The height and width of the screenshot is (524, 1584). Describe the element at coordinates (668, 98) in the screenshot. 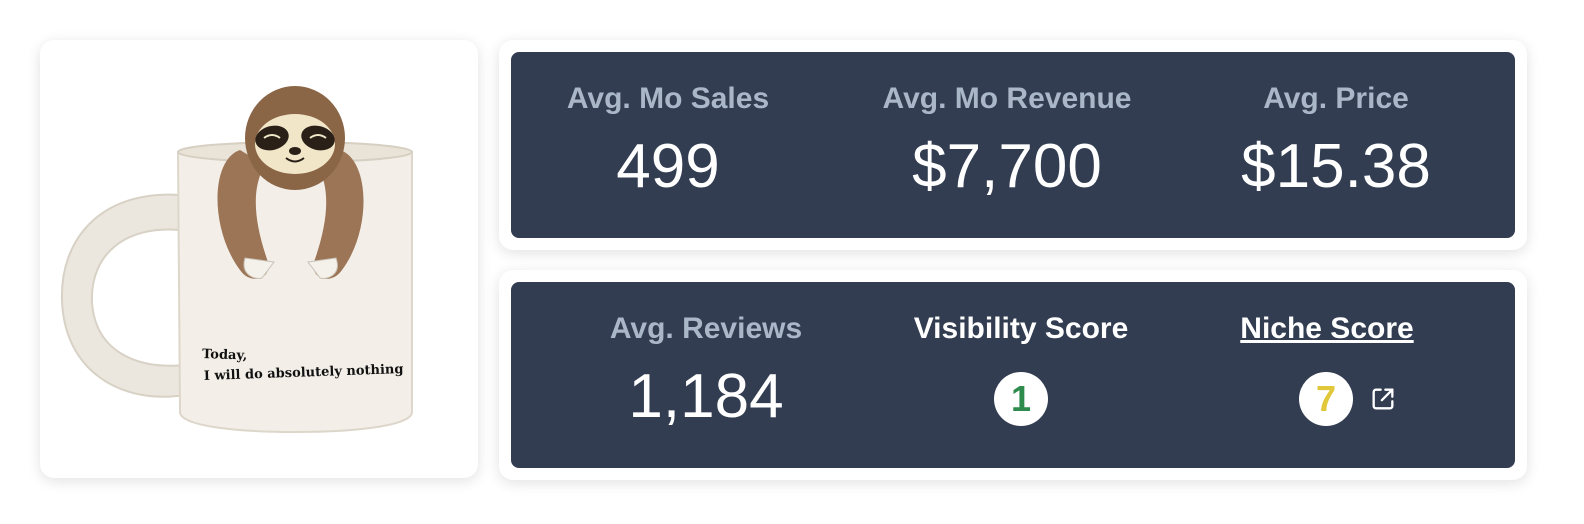

I see `avg-mo-sales-label: Avg. Mo Sales` at that location.